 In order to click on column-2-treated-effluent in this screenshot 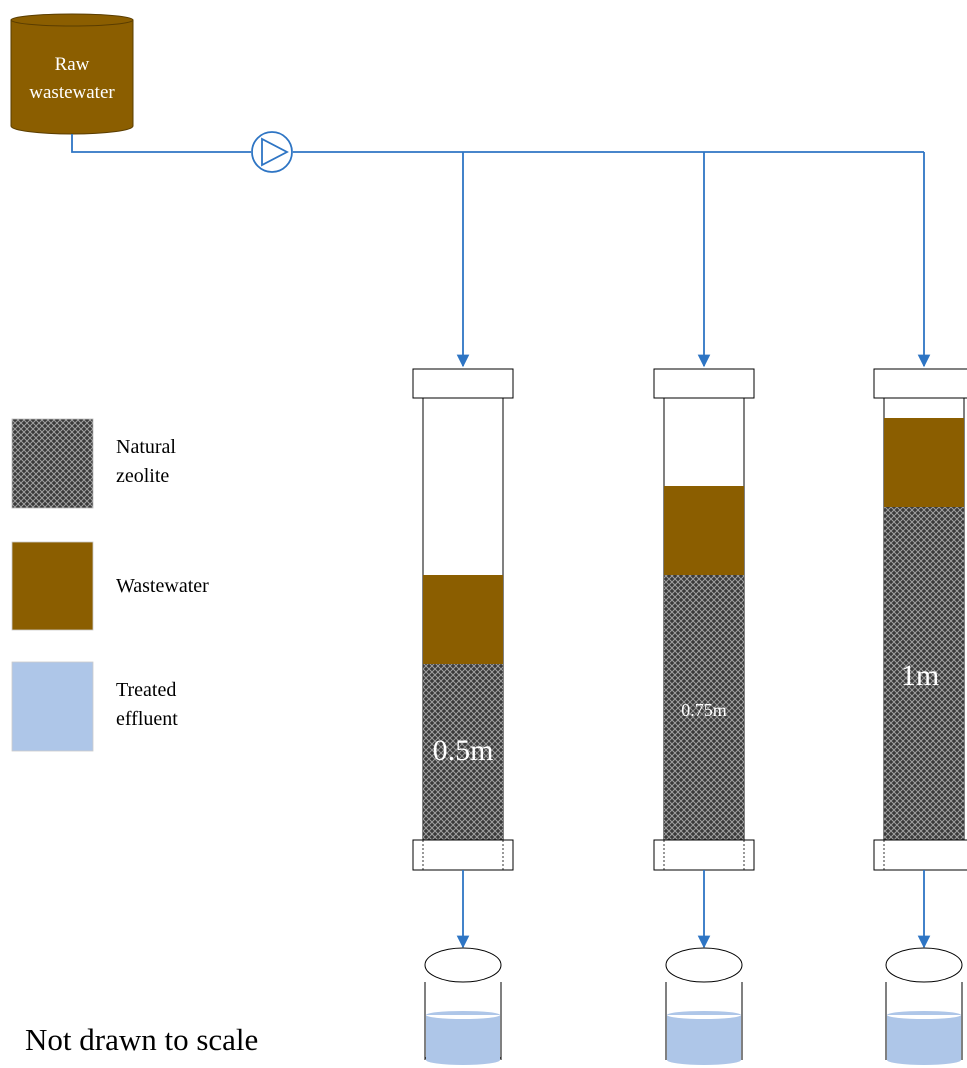, I will do `click(704, 1040)`.